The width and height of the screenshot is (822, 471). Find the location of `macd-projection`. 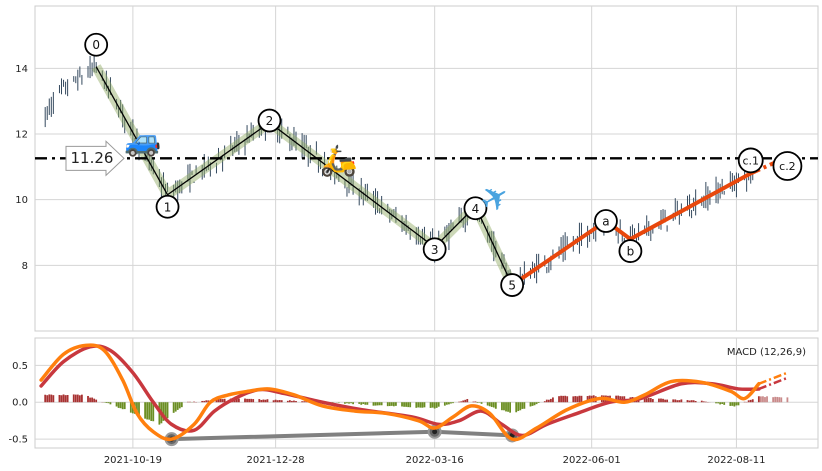

macd-projection is located at coordinates (773, 378).